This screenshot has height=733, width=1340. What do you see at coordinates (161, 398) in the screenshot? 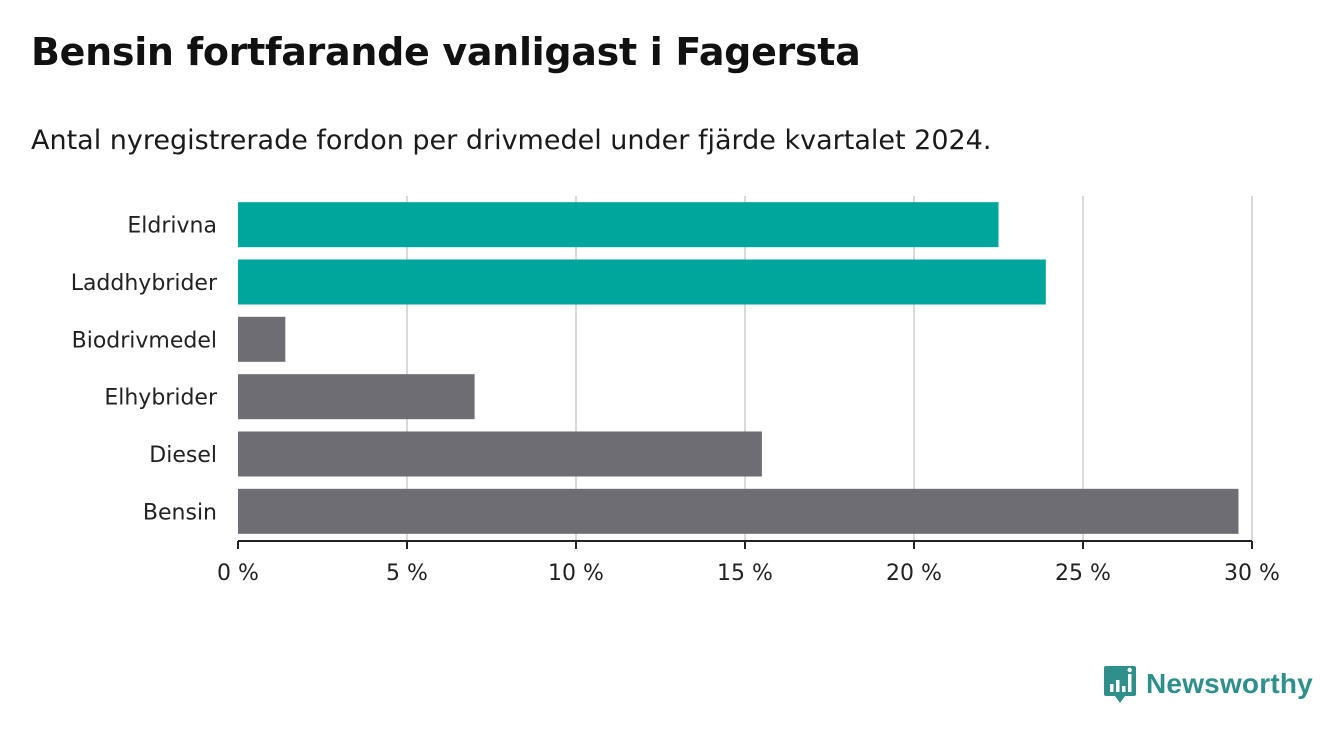
I see `category-label-elhybrider: Elhybrider` at bounding box center [161, 398].